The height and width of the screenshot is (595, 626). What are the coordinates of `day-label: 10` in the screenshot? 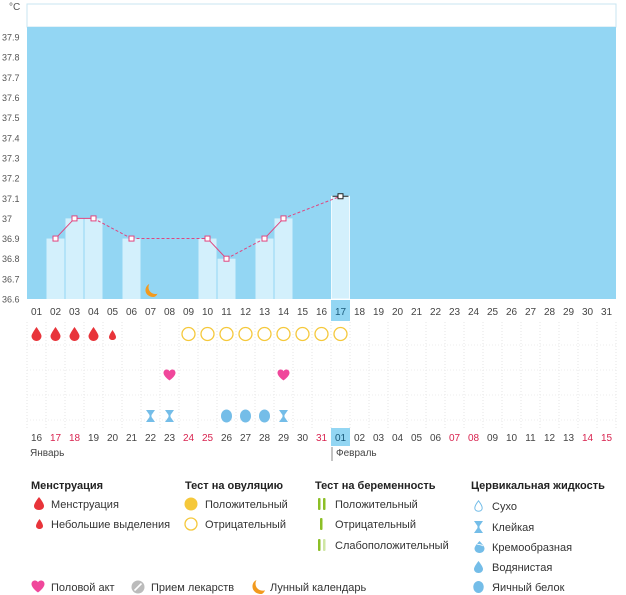 It's located at (208, 312).